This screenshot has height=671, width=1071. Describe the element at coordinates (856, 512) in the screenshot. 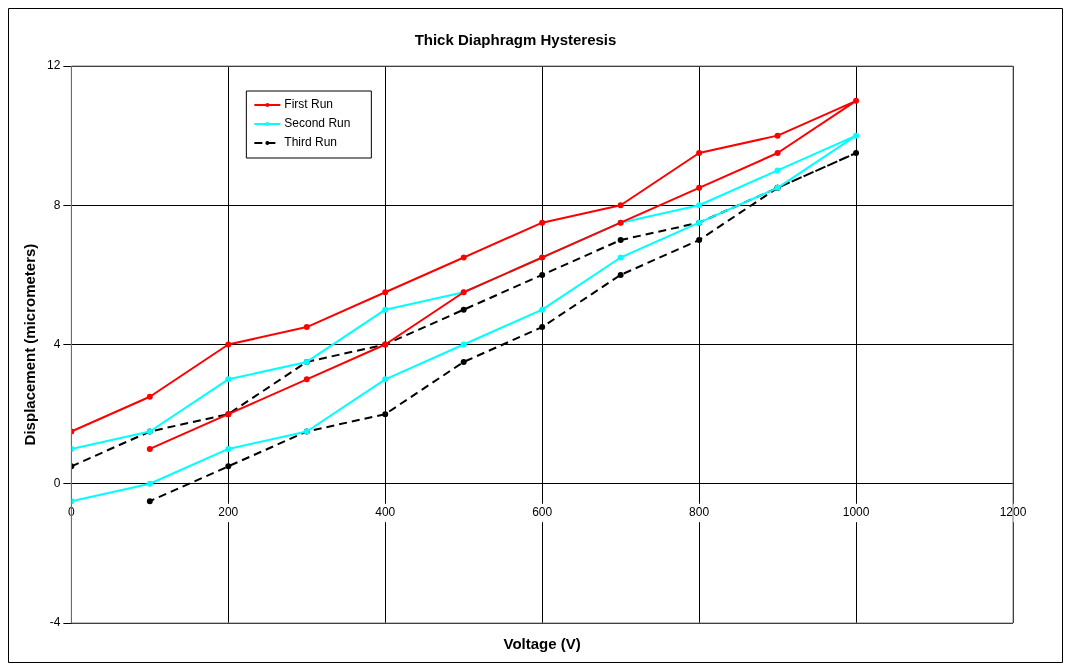

I see `x-tick-label: 1000` at that location.